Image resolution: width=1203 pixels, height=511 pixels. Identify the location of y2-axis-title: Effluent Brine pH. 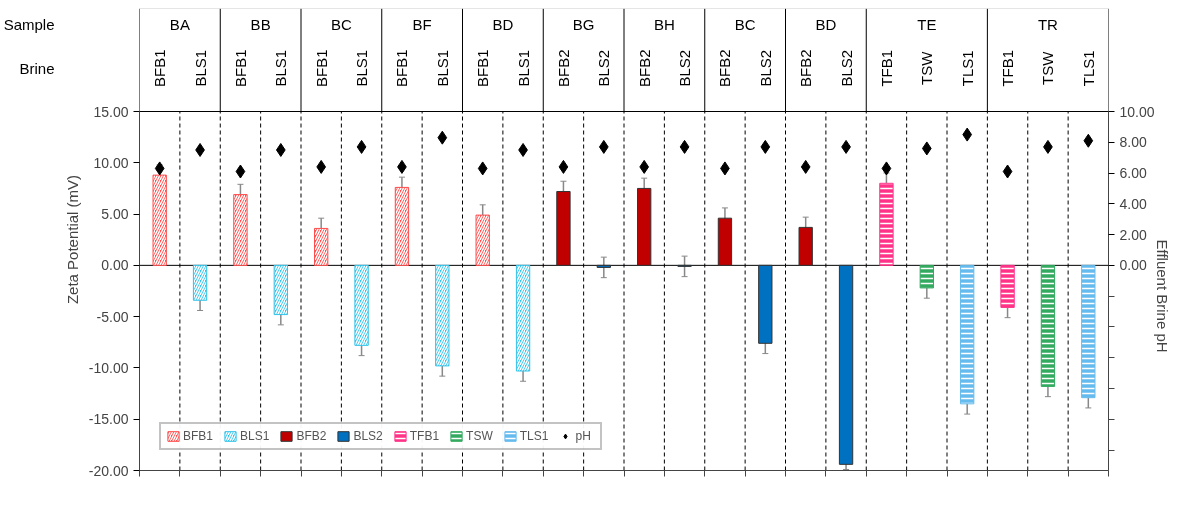
(1163, 296).